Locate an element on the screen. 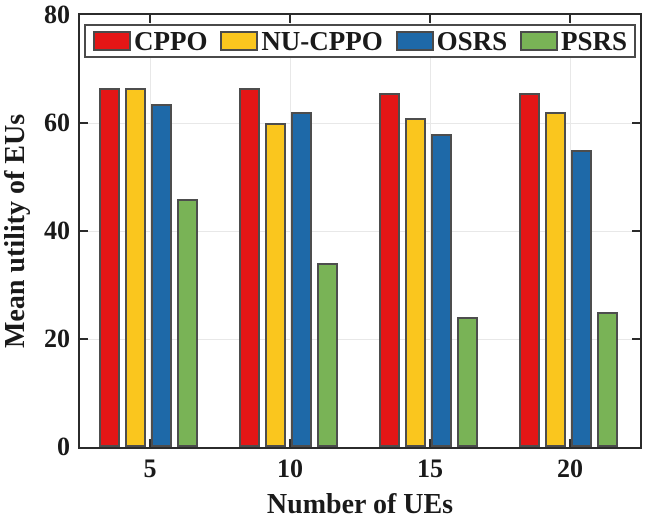 This screenshot has height=526, width=647. y-tick-label: 20 is located at coordinates (57, 338).